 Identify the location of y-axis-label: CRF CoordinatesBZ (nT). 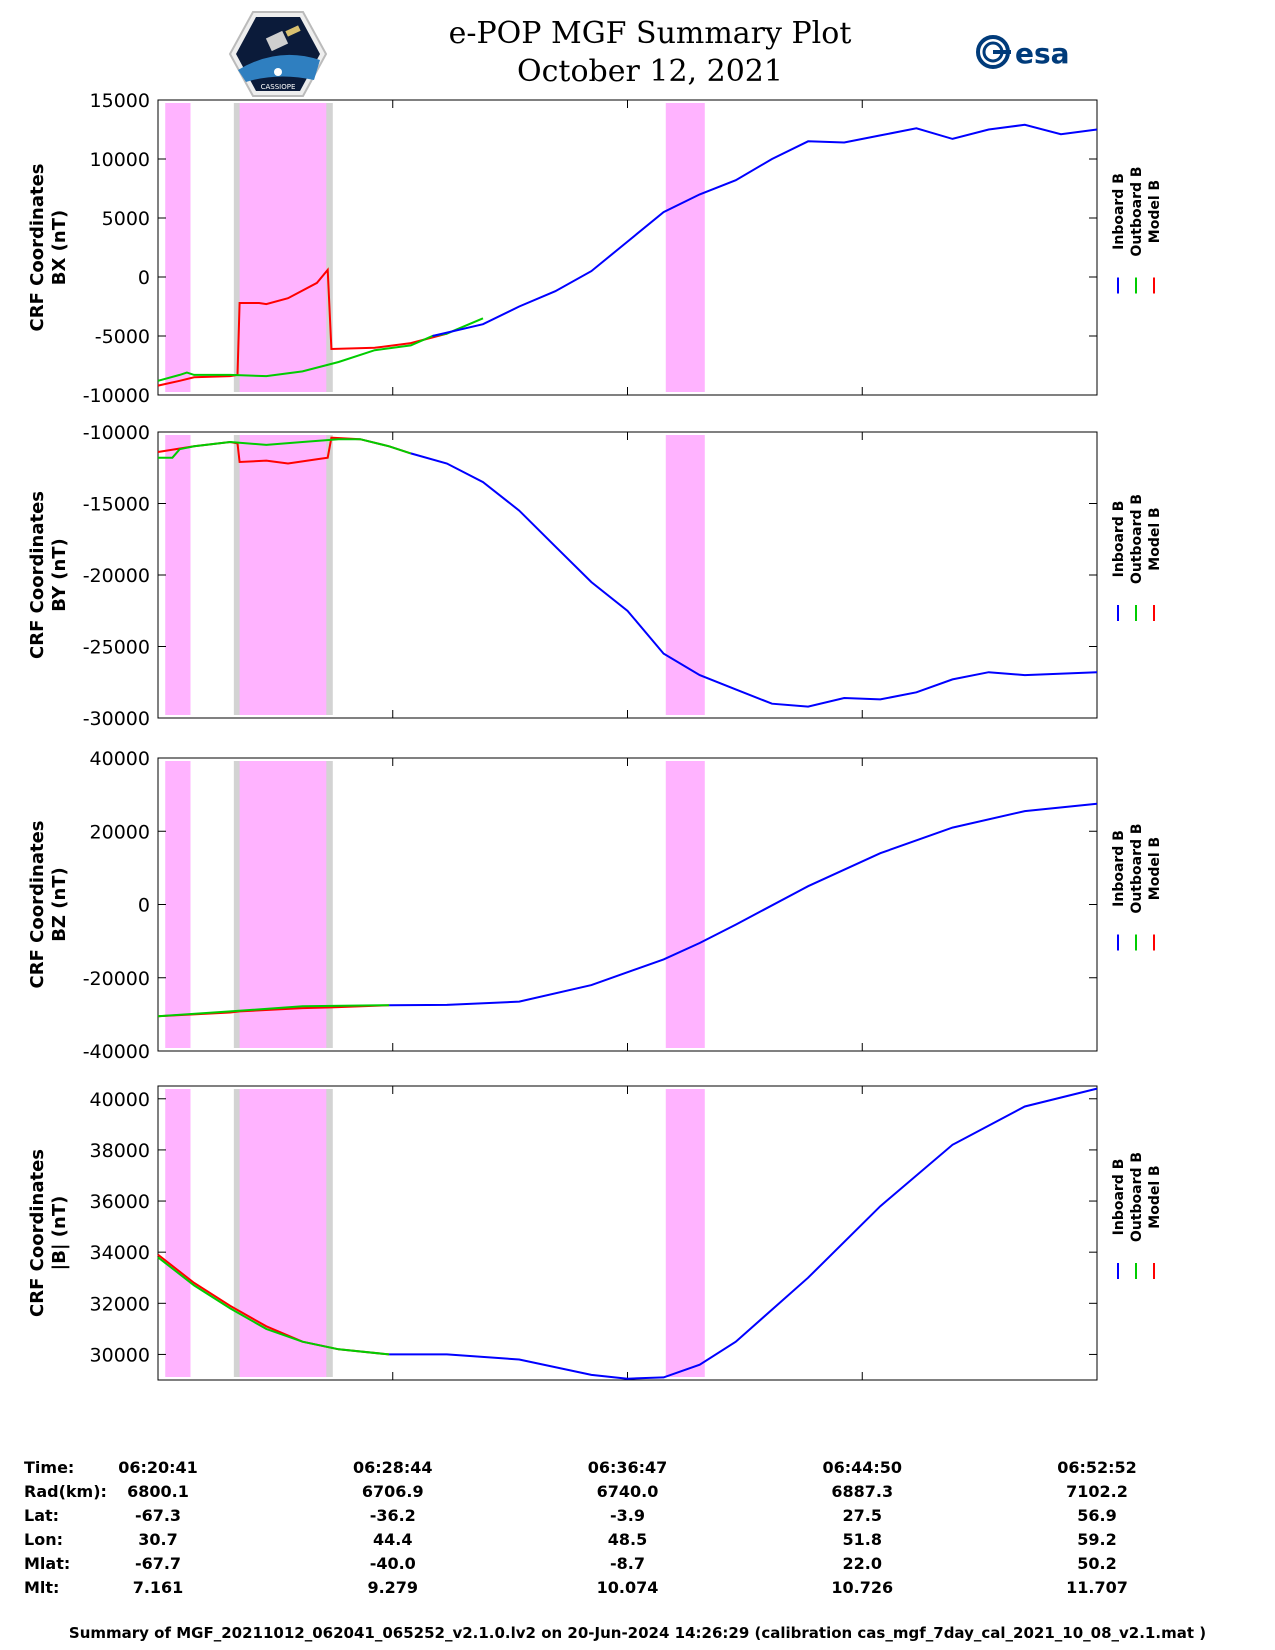
(48, 905).